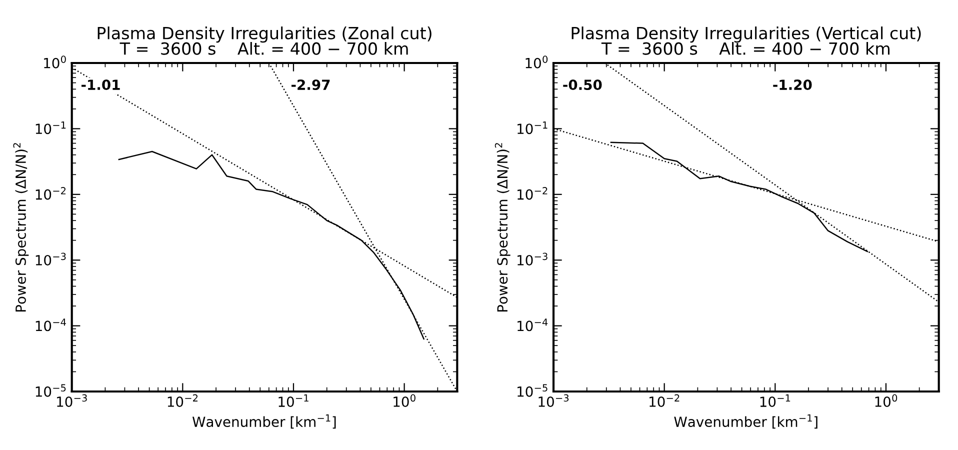 This screenshot has height=450, width=958. Describe the element at coordinates (792, 85) in the screenshot. I see `annotation: -1.20` at that location.